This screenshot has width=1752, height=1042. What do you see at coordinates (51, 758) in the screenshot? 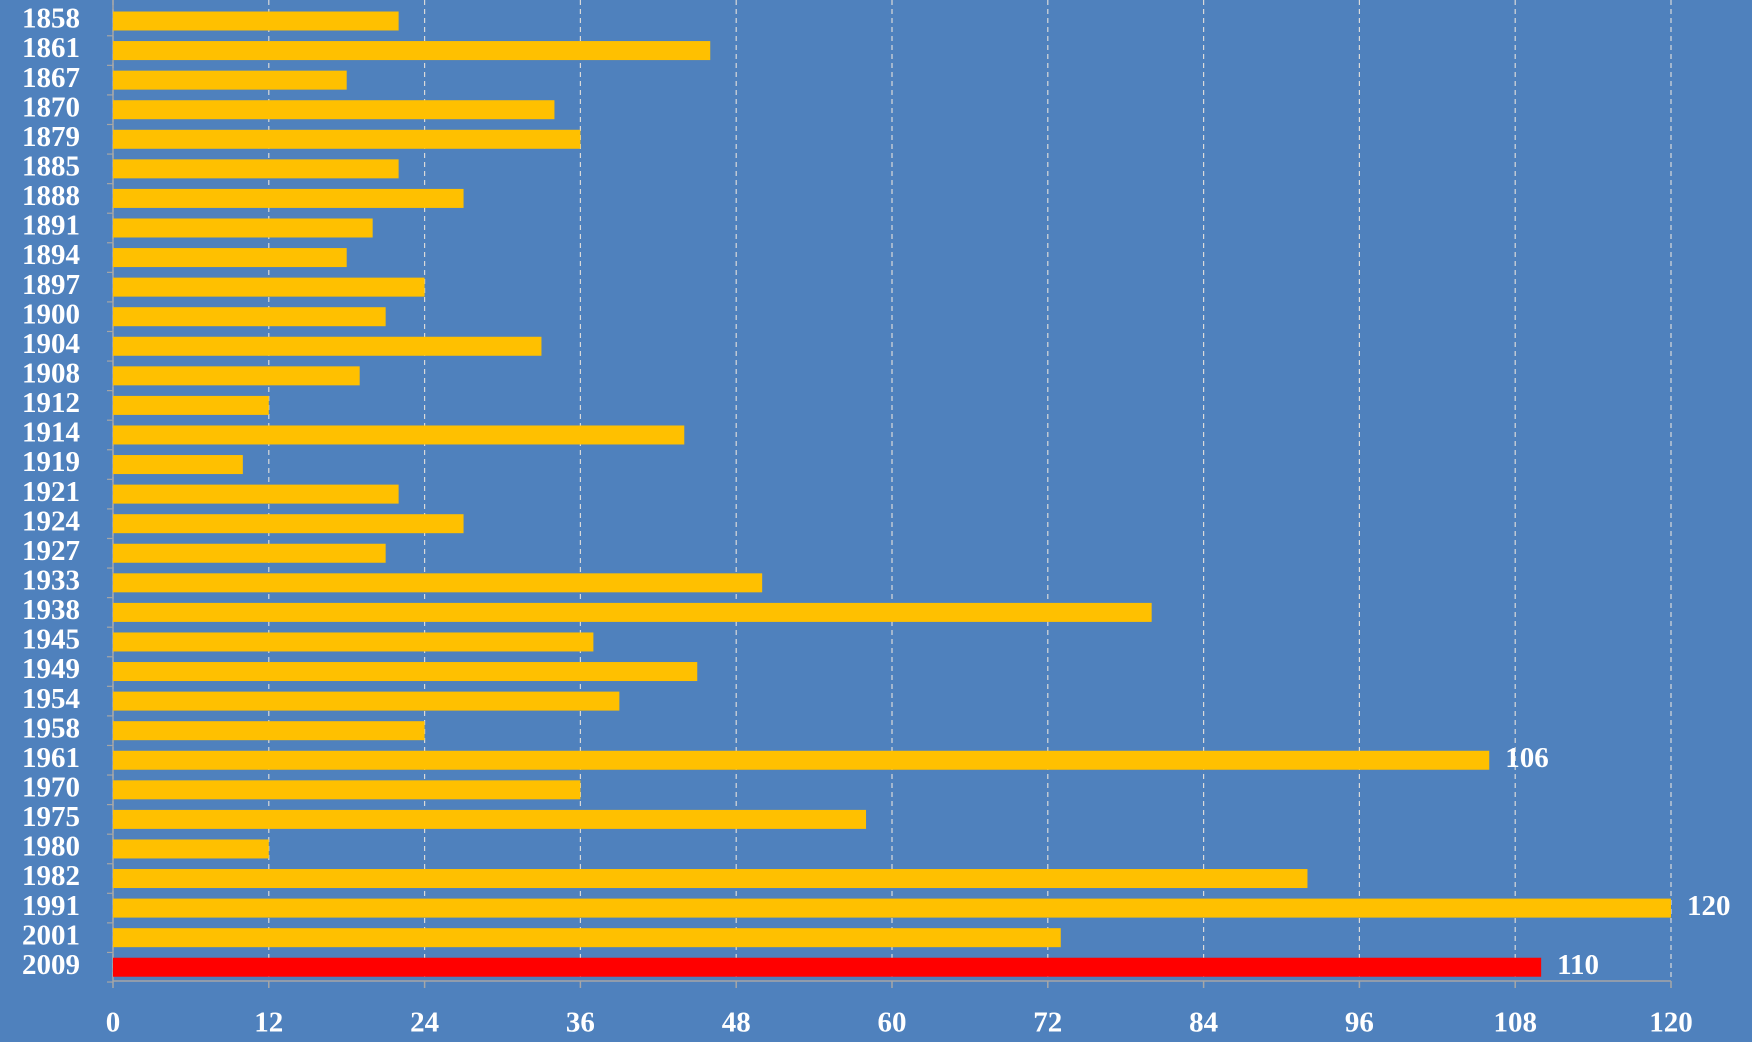
I see `y-tick-label: 1961` at bounding box center [51, 758].